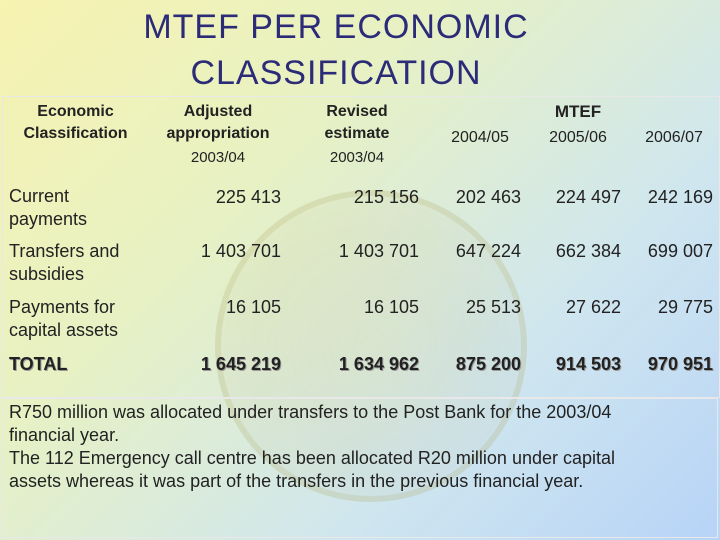 This screenshot has height=540, width=720. Describe the element at coordinates (480, 137) in the screenshot. I see `header-2004-05: 2004/05` at that location.